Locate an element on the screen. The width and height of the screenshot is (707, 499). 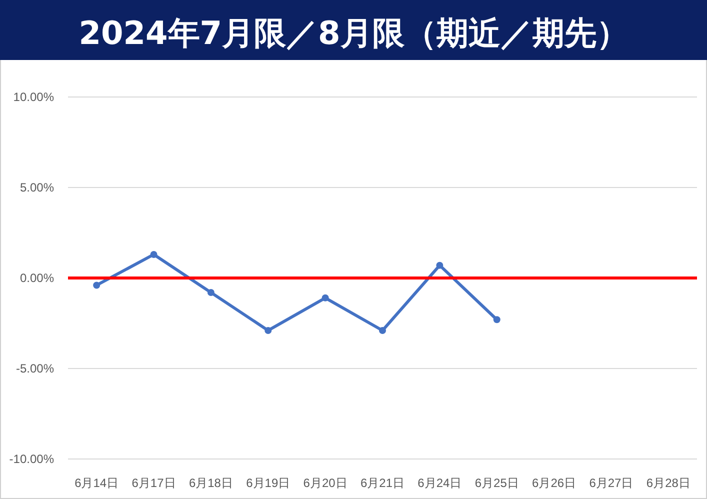
x-tick-label: 6月27日 is located at coordinates (611, 483).